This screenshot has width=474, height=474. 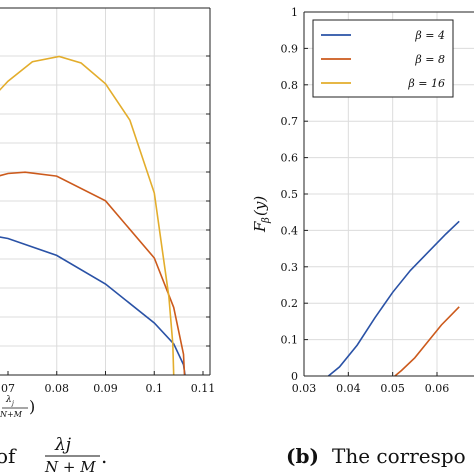 I want to click on right-y-tick-label: 0, so click(x=294, y=376).